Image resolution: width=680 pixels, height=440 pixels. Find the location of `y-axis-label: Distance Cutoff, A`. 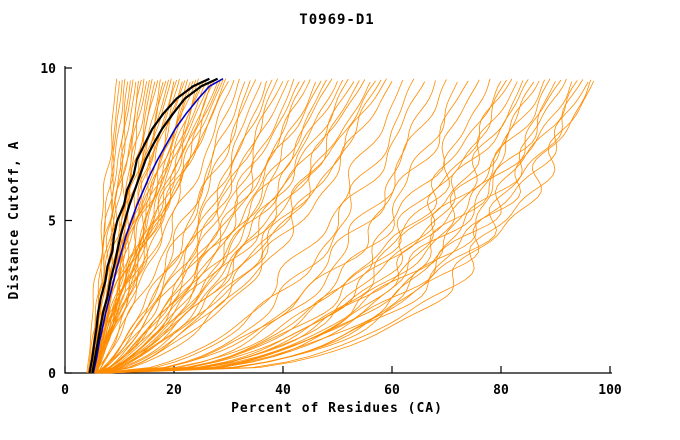

y-axis-label: Distance Cutoff, A is located at coordinates (14, 220).